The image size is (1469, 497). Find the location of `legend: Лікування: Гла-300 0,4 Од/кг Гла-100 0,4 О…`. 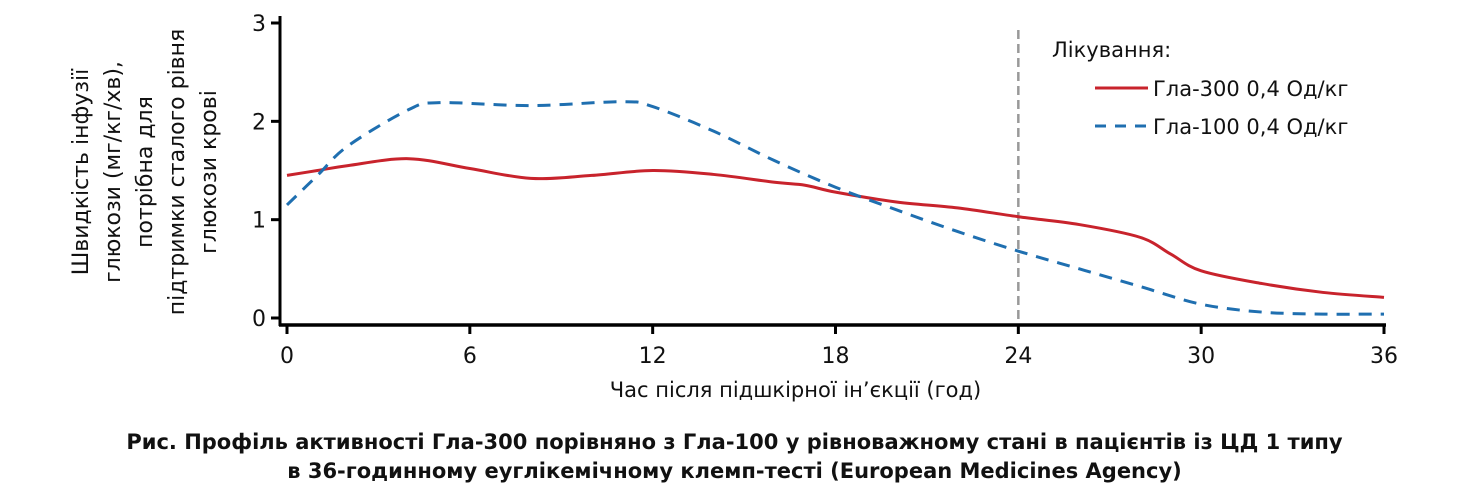

legend: Лікування: Гла-300 0,4 Од/кг Гла-100 0,4 О… is located at coordinates (1200, 88).